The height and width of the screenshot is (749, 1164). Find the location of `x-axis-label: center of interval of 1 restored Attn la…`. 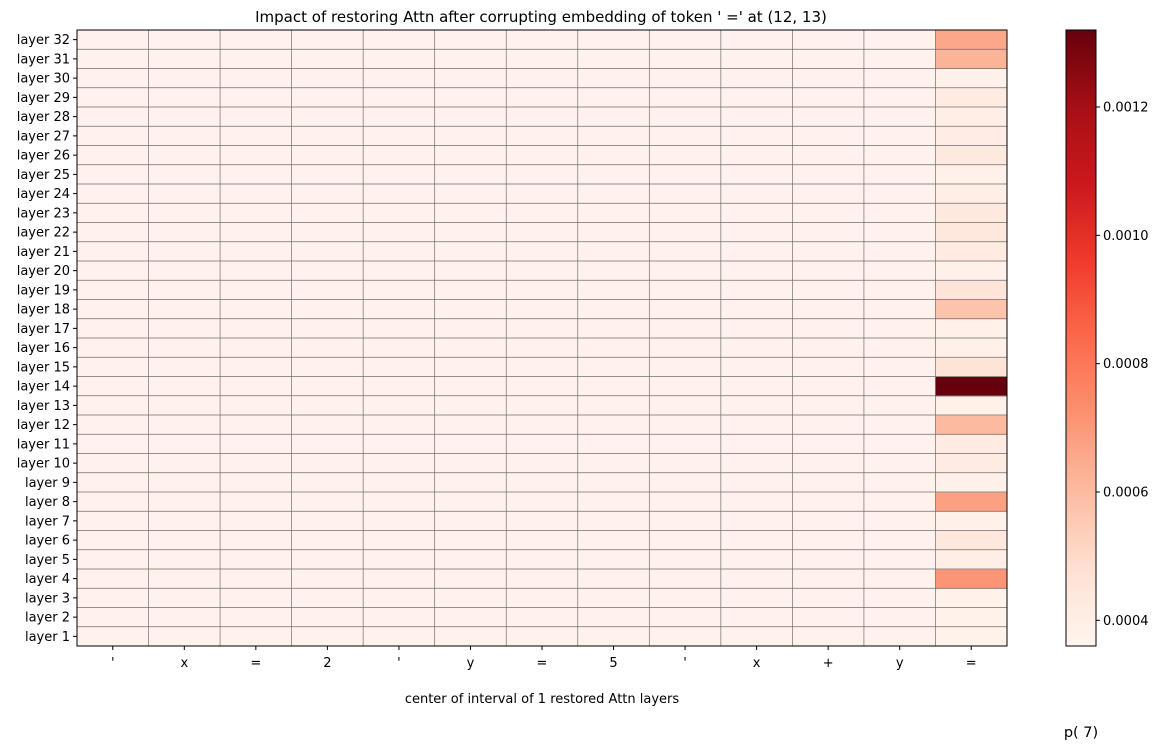

x-axis-label: center of interval of 1 restored Attn la… is located at coordinates (542, 699).